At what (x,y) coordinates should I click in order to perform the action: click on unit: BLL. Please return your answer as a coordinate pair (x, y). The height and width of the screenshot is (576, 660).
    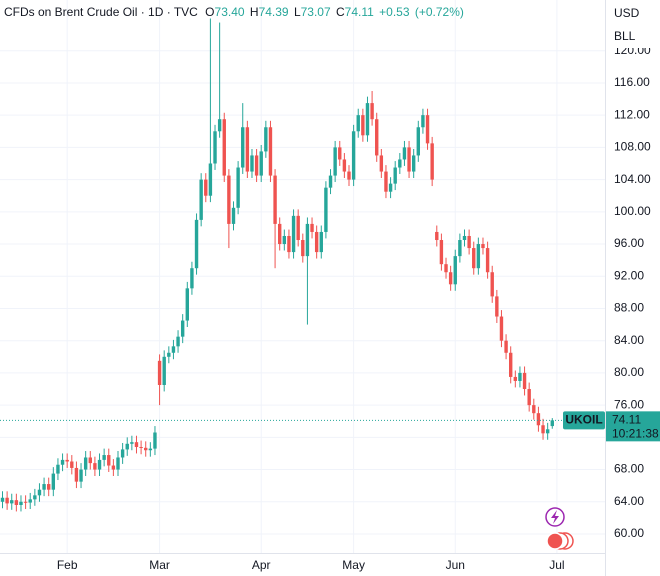
    Looking at the image, I should click on (625, 36).